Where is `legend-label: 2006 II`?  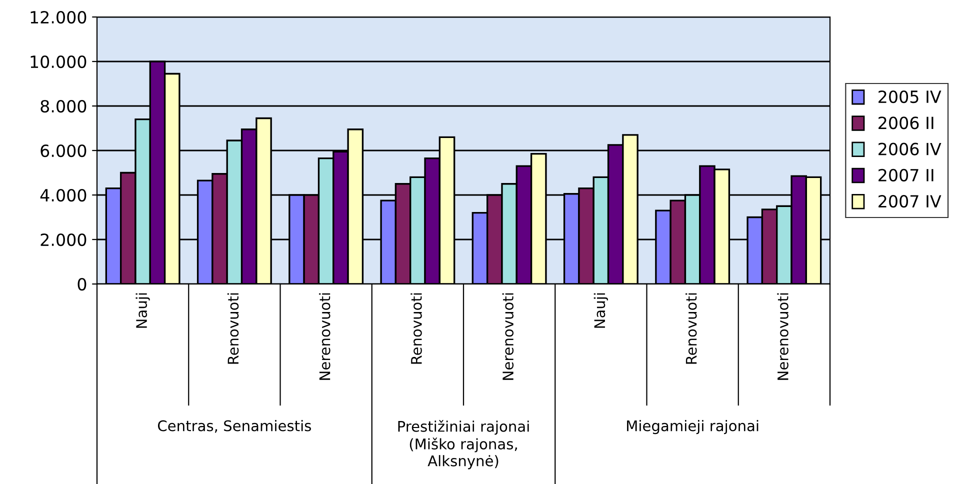 legend-label: 2006 II is located at coordinates (906, 123).